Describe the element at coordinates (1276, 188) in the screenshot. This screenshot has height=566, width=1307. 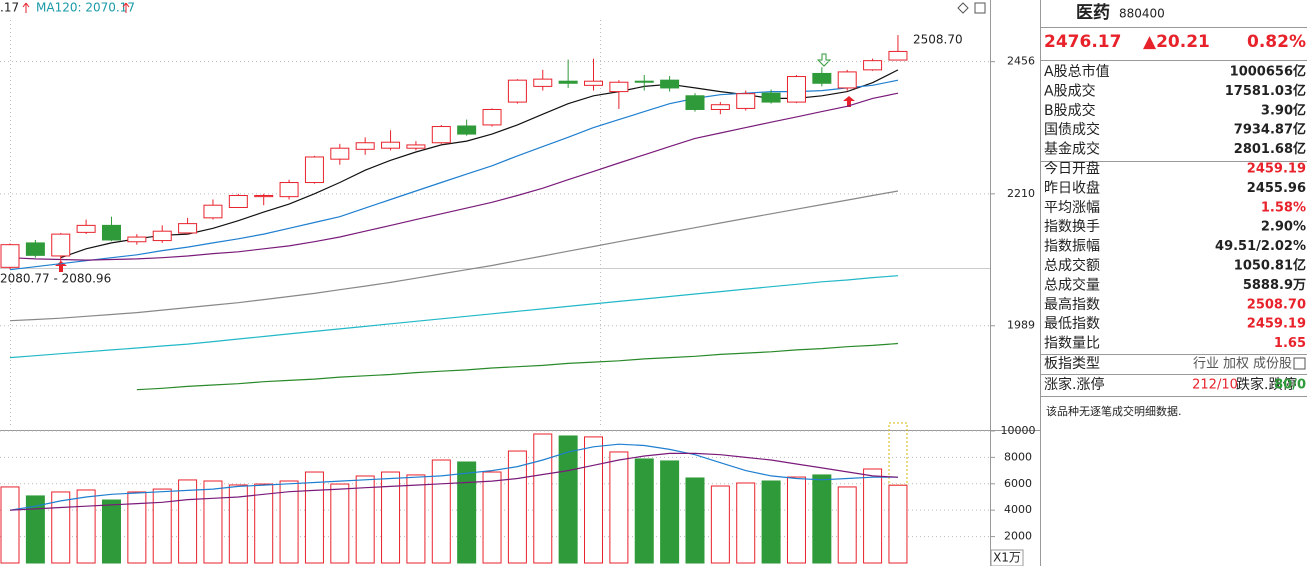
I see `row-value: 2455.96` at that location.